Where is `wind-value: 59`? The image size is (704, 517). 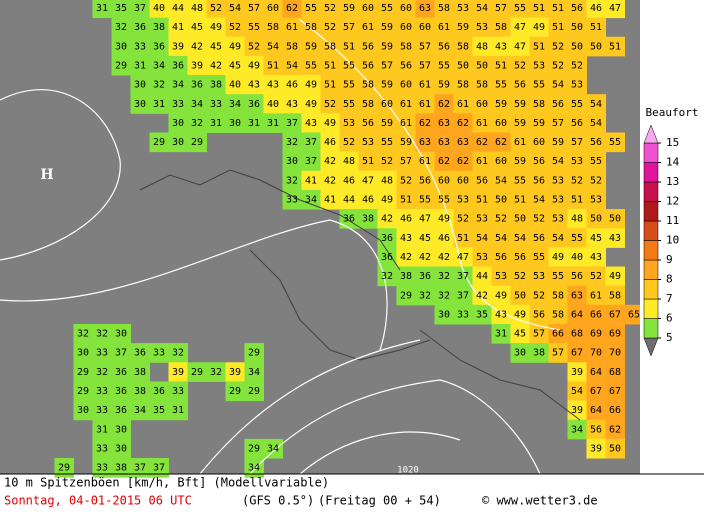
wind-value: 59 is located at coordinates (406, 142).